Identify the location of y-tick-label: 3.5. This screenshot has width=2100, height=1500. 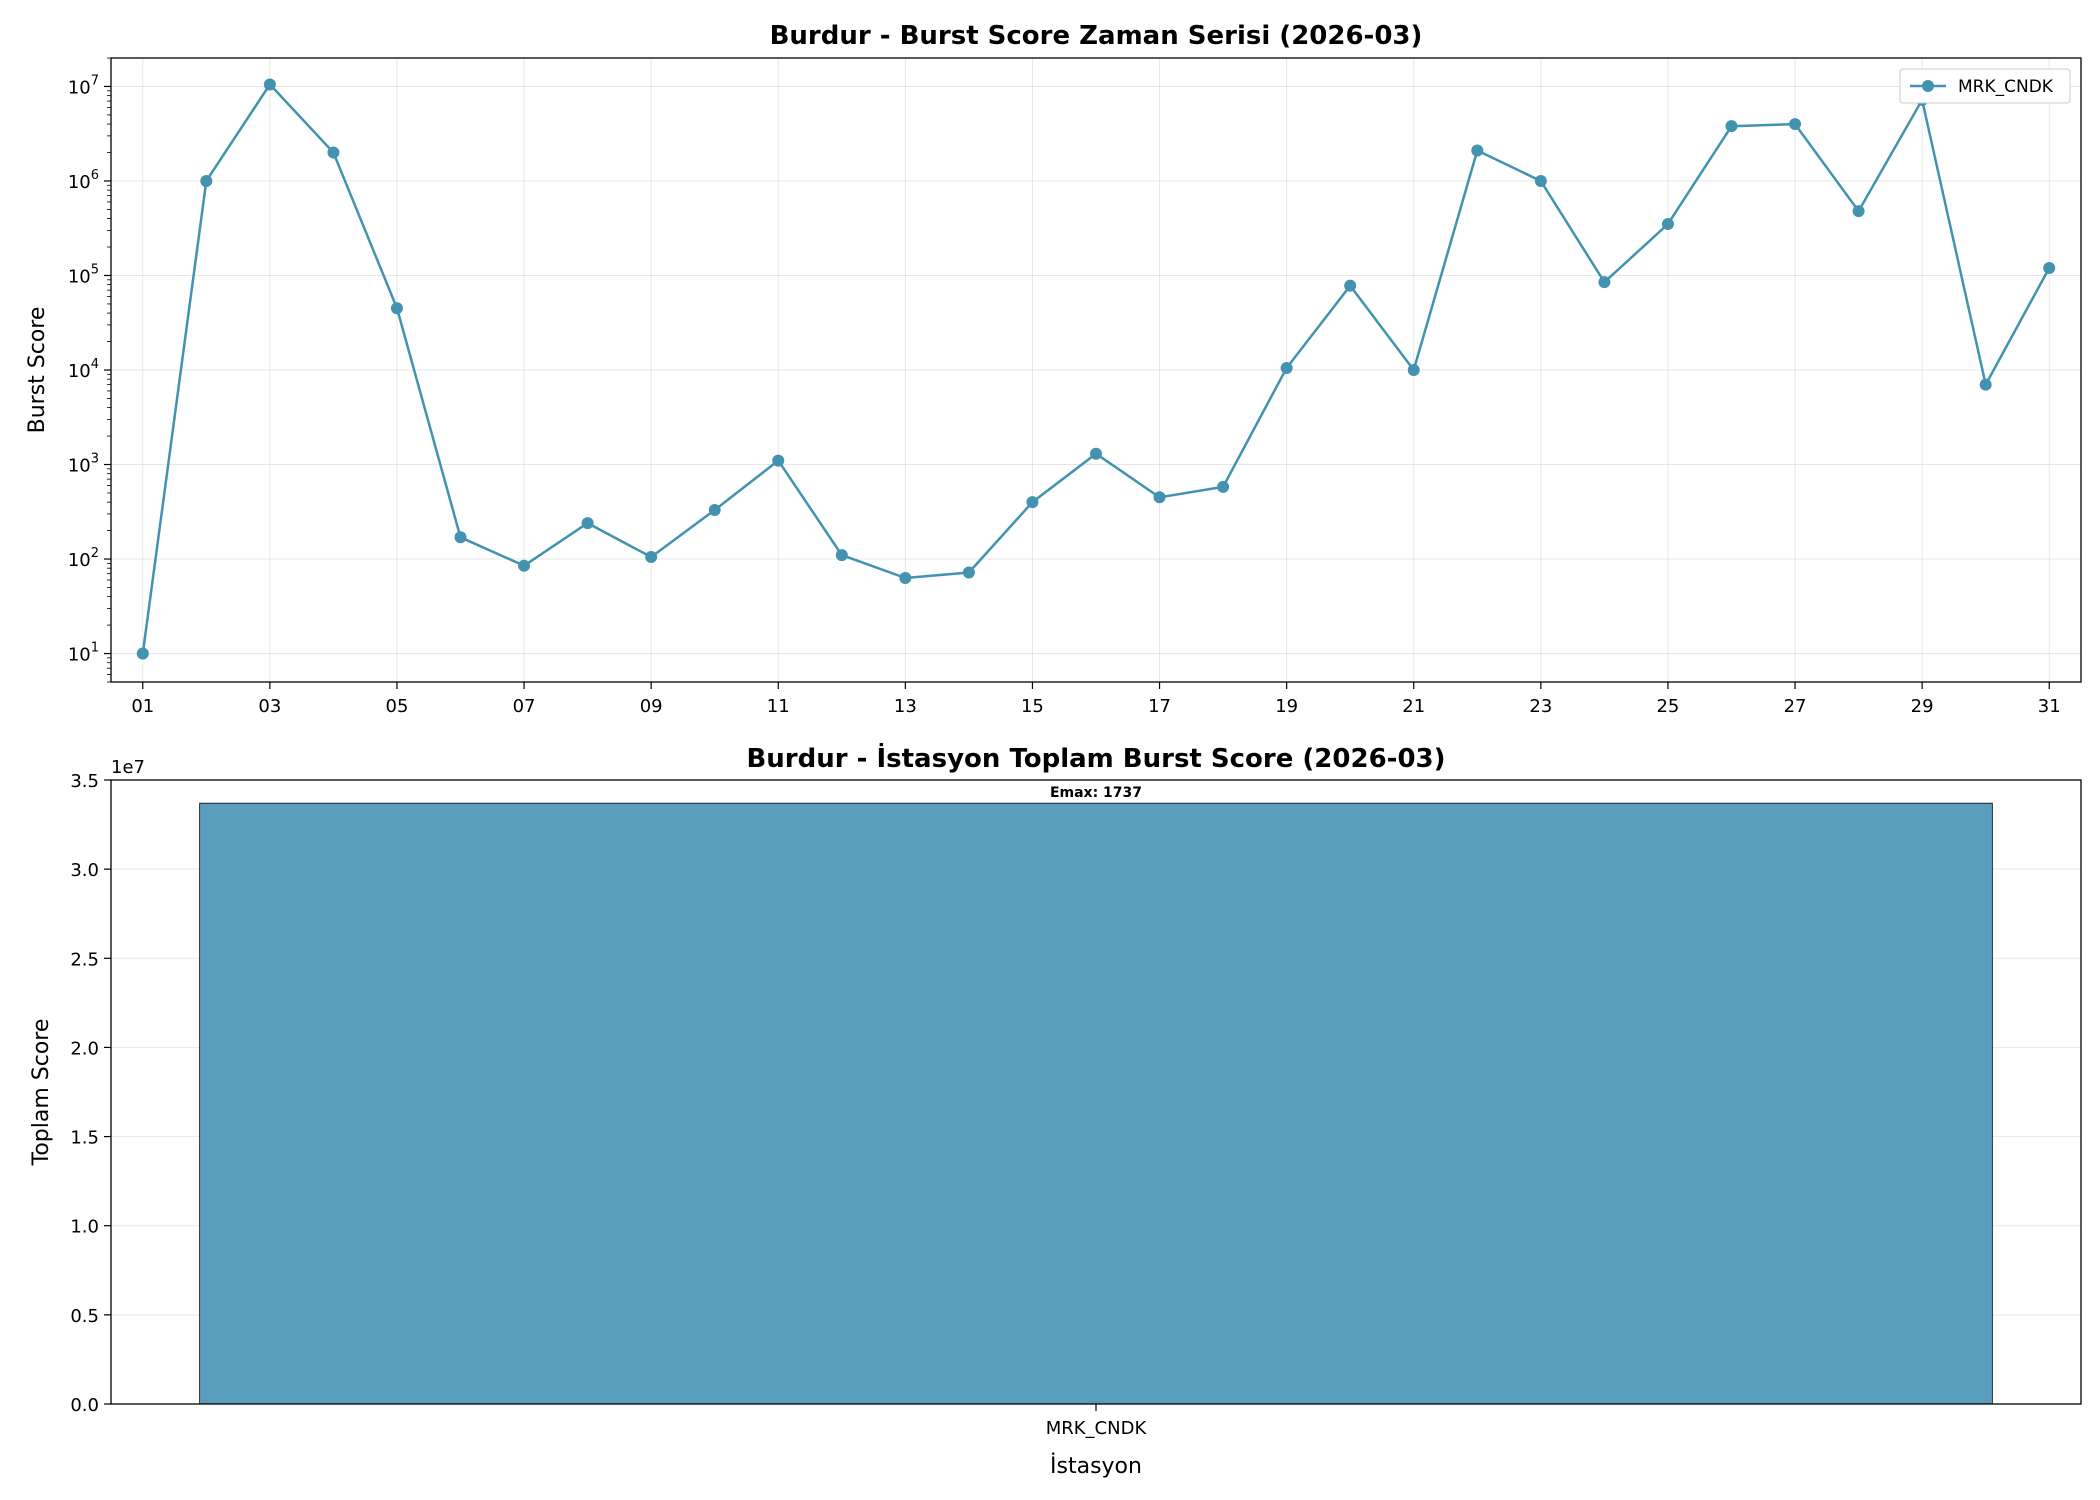
(84, 781).